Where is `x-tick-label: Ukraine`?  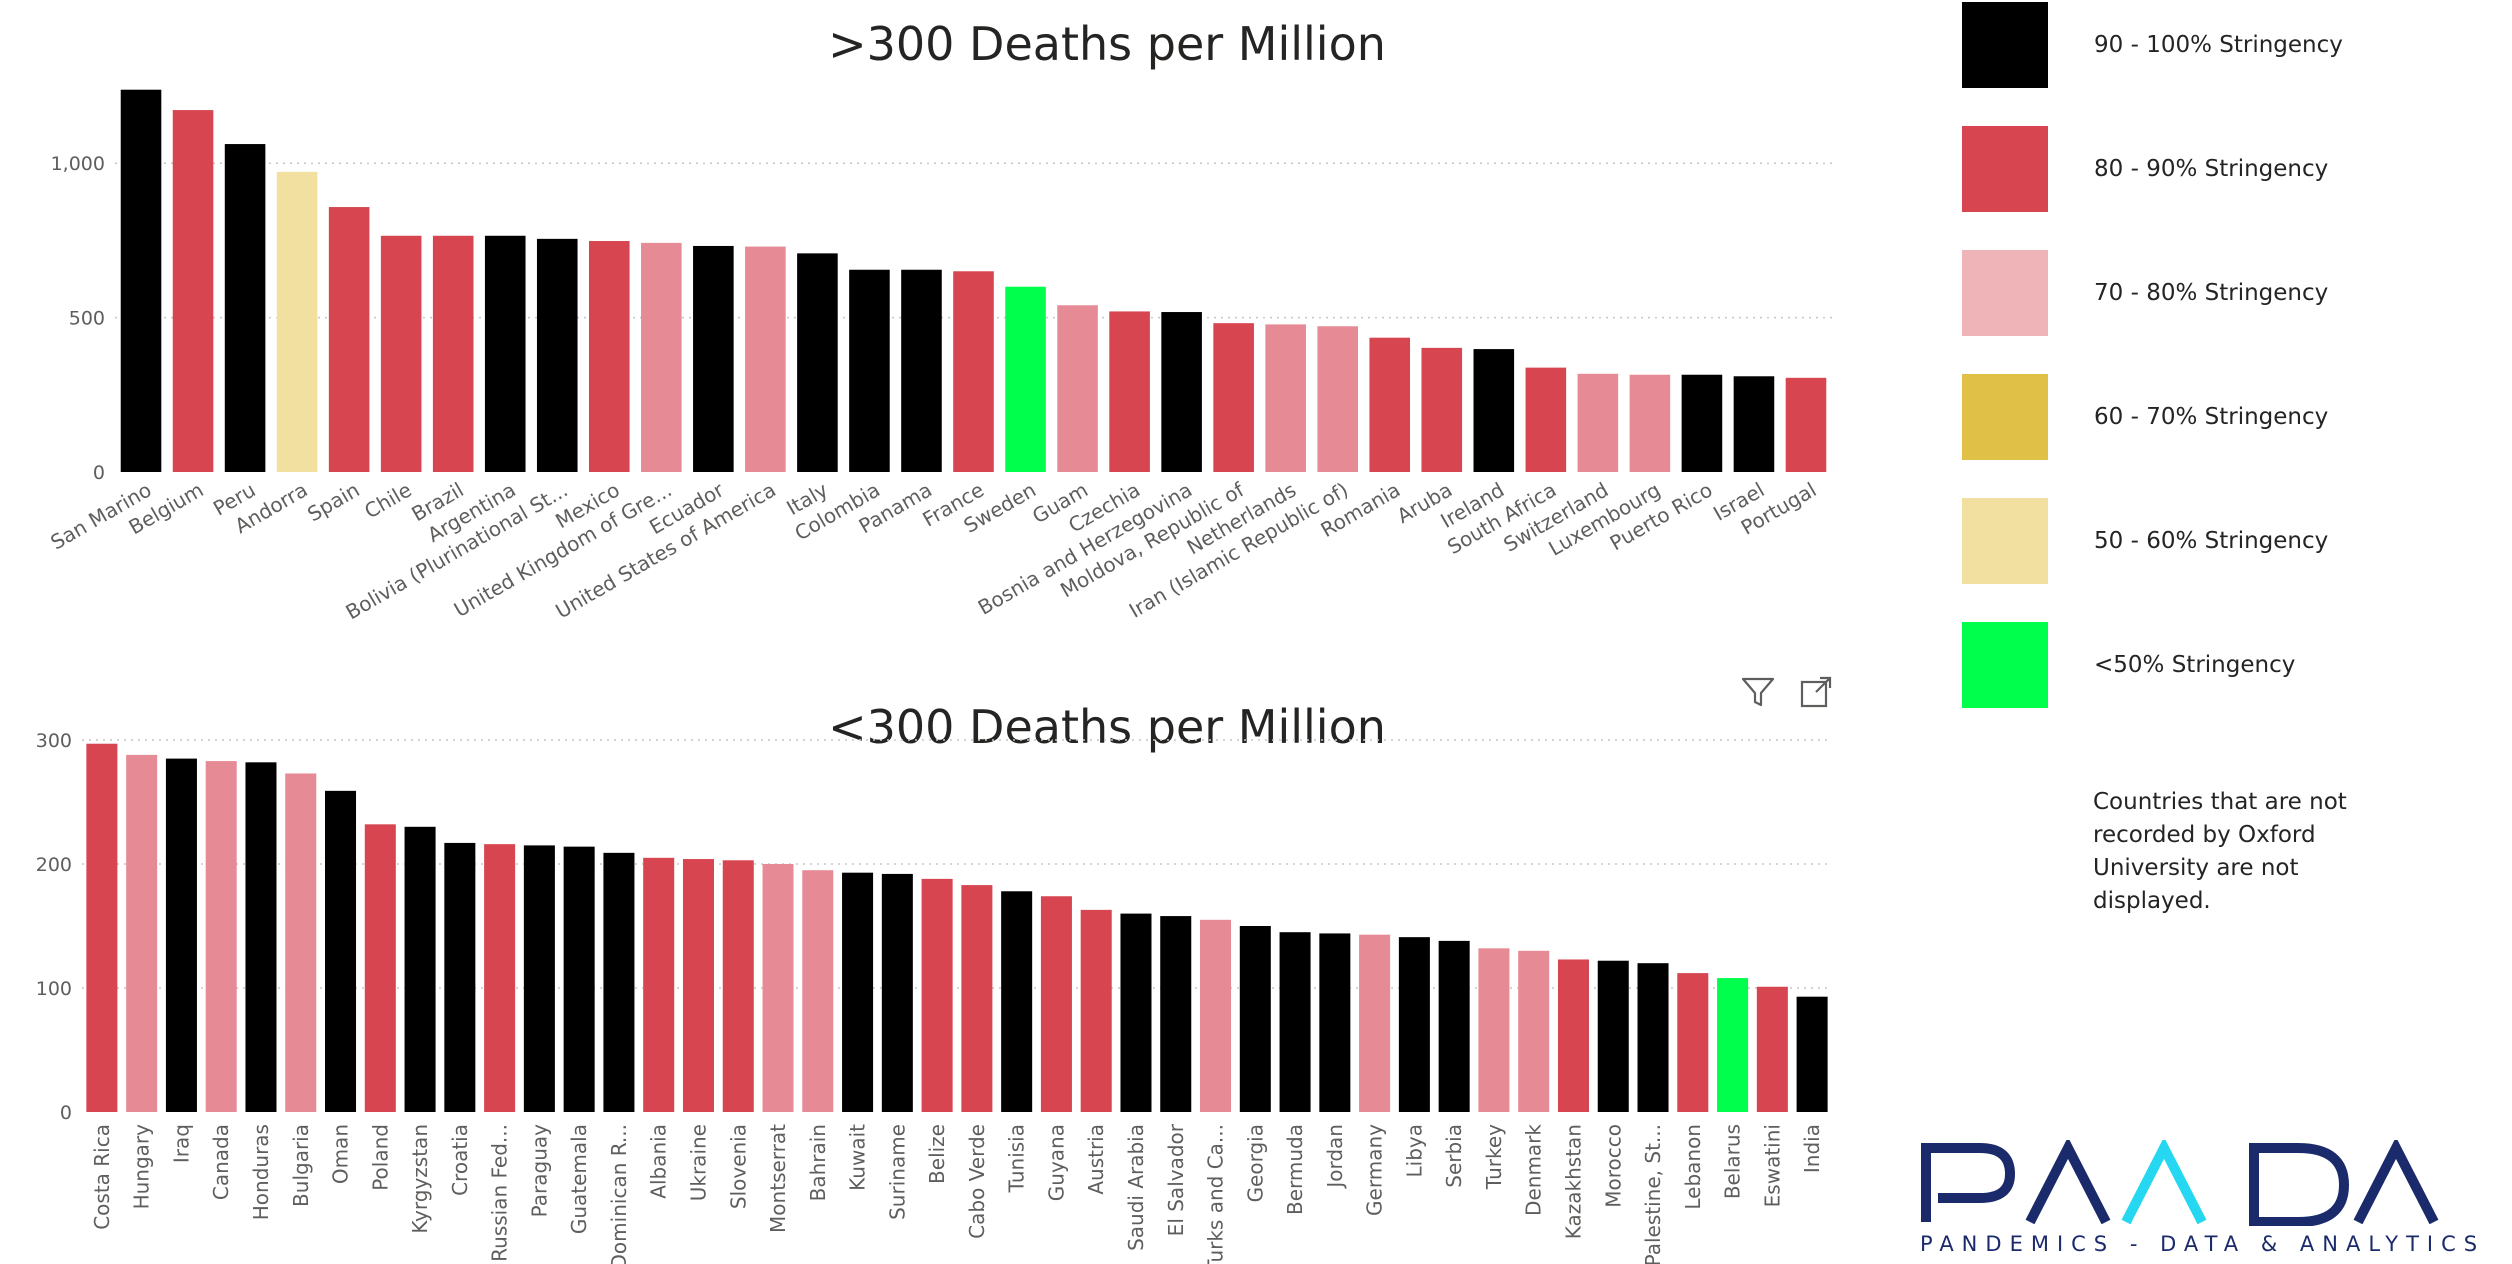
x-tick-label: Ukraine is located at coordinates (698, 1162).